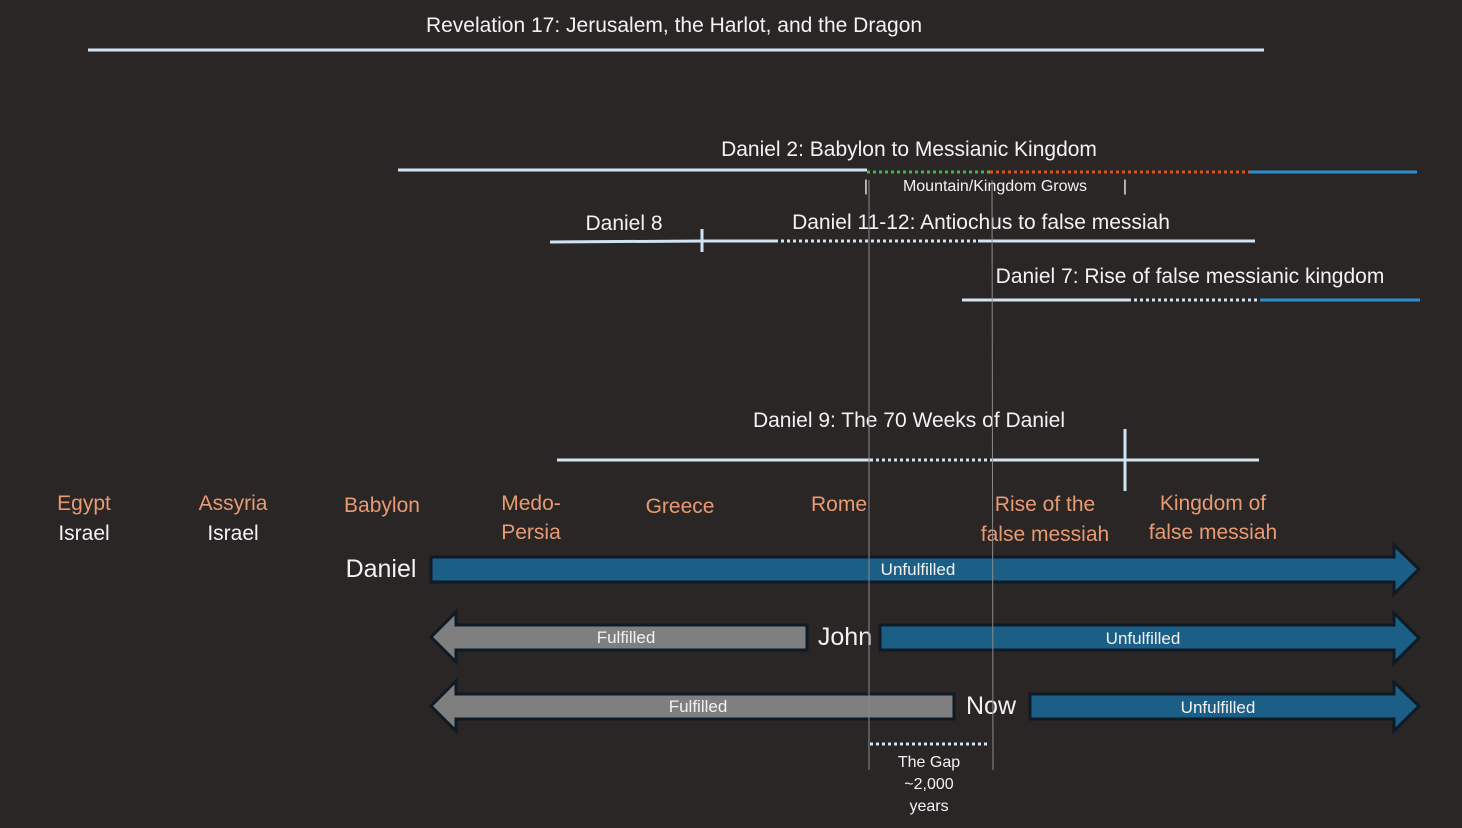  I want to click on now-fulfilled-arrow, so click(692, 706).